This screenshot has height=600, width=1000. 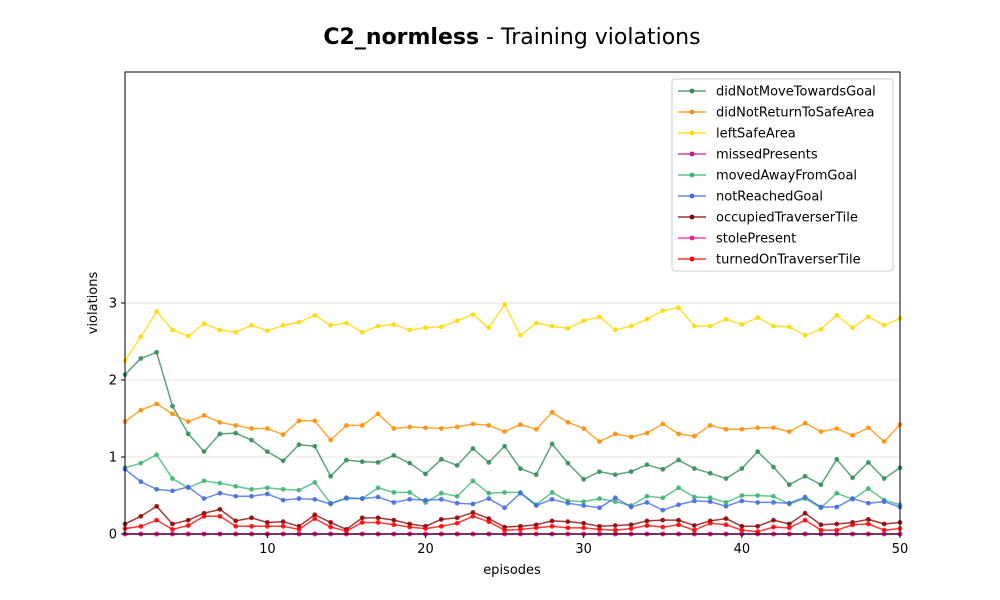 I want to click on chart-title: C2_normless - Training violations, so click(x=511, y=37).